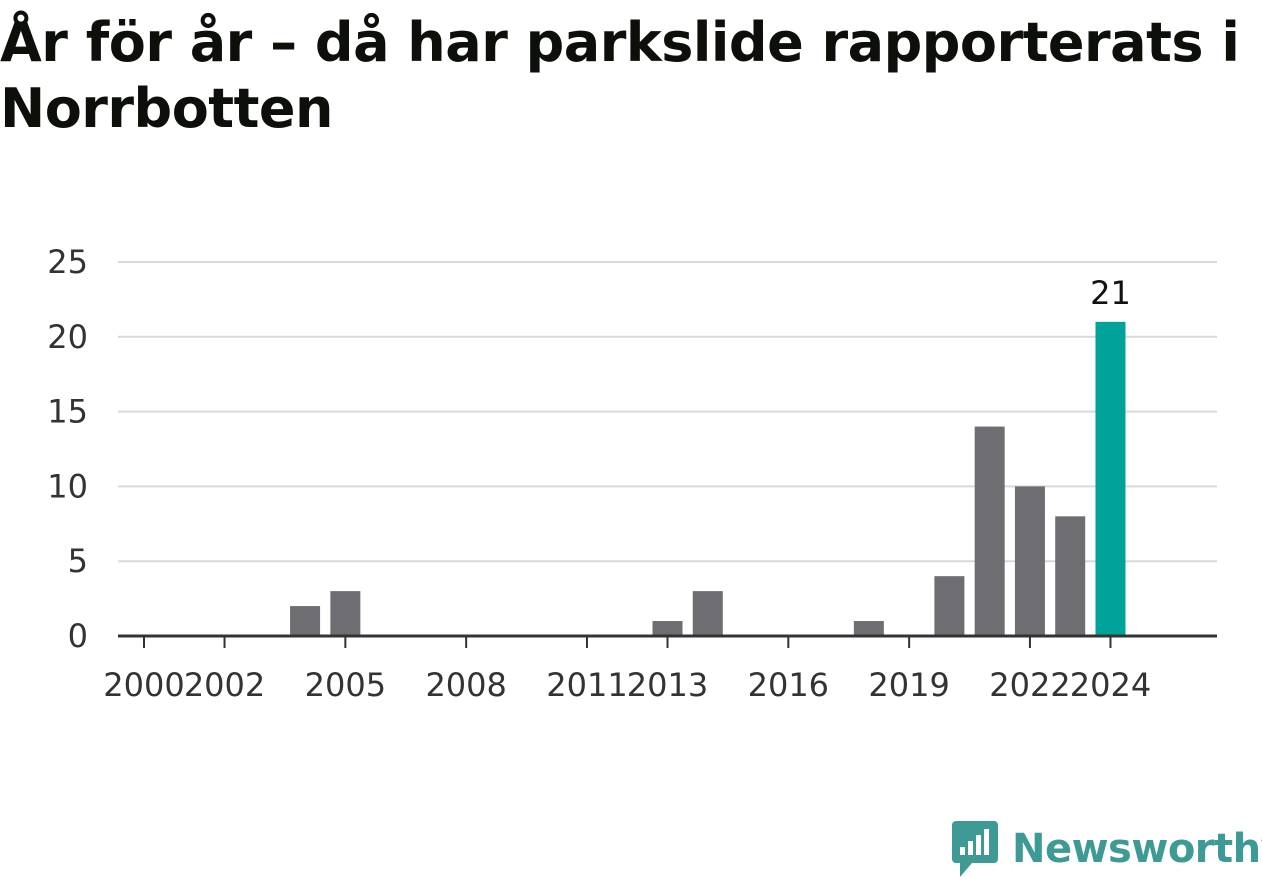 This screenshot has height=880, width=1262. What do you see at coordinates (1070, 576) in the screenshot?
I see `bar-2023` at bounding box center [1070, 576].